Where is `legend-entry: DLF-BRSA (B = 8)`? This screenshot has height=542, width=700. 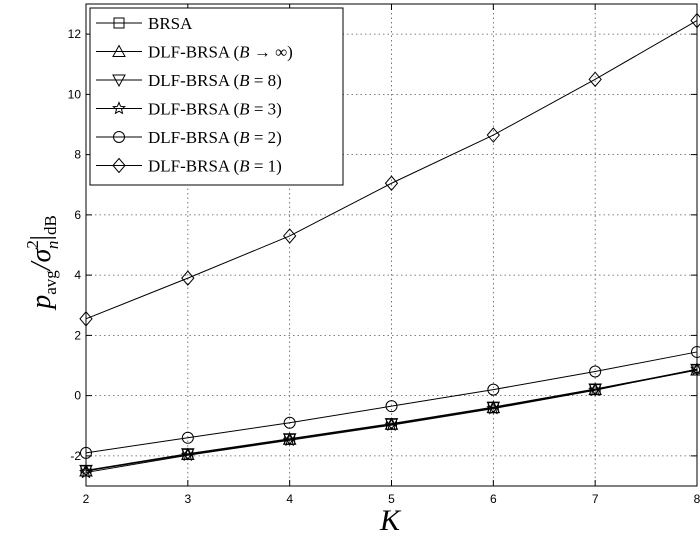 legend-entry: DLF-BRSA (B = 8) is located at coordinates (189, 80).